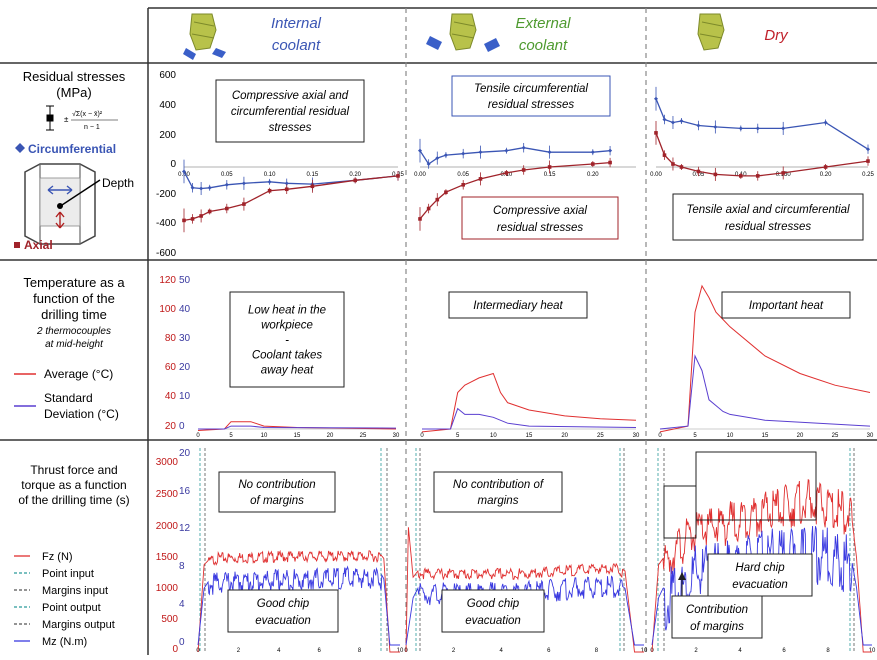 This screenshot has width=877, height=660. What do you see at coordinates (761, 565) in the screenshot?
I see `thrust-force-line` at bounding box center [761, 565].